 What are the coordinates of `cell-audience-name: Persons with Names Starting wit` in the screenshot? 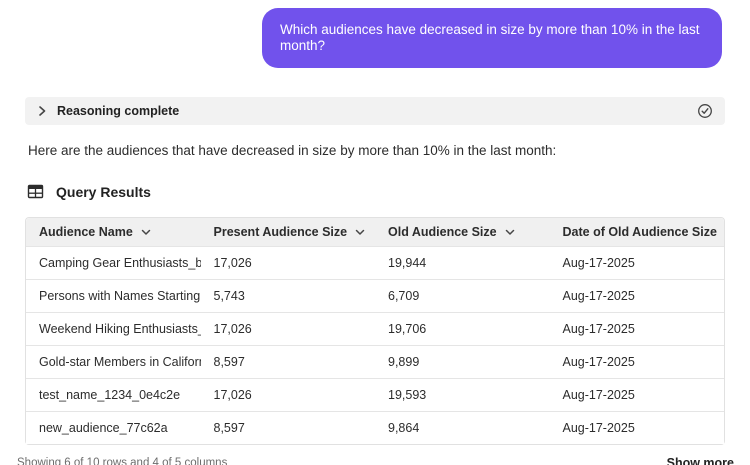 It's located at (113, 295).